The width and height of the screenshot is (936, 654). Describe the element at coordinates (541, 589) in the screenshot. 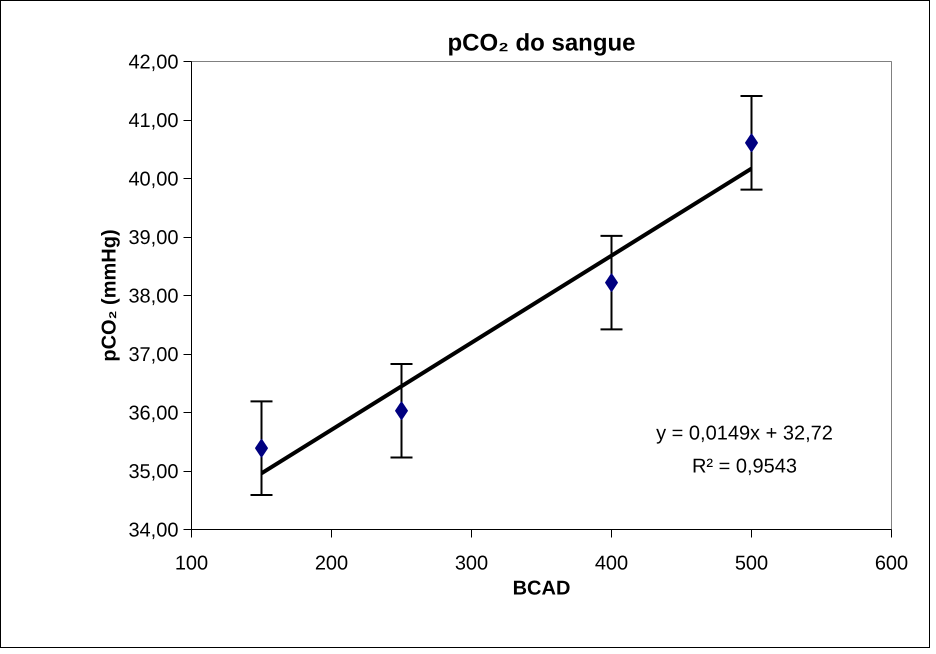

I see `x-axis-title: BCAD` at that location.